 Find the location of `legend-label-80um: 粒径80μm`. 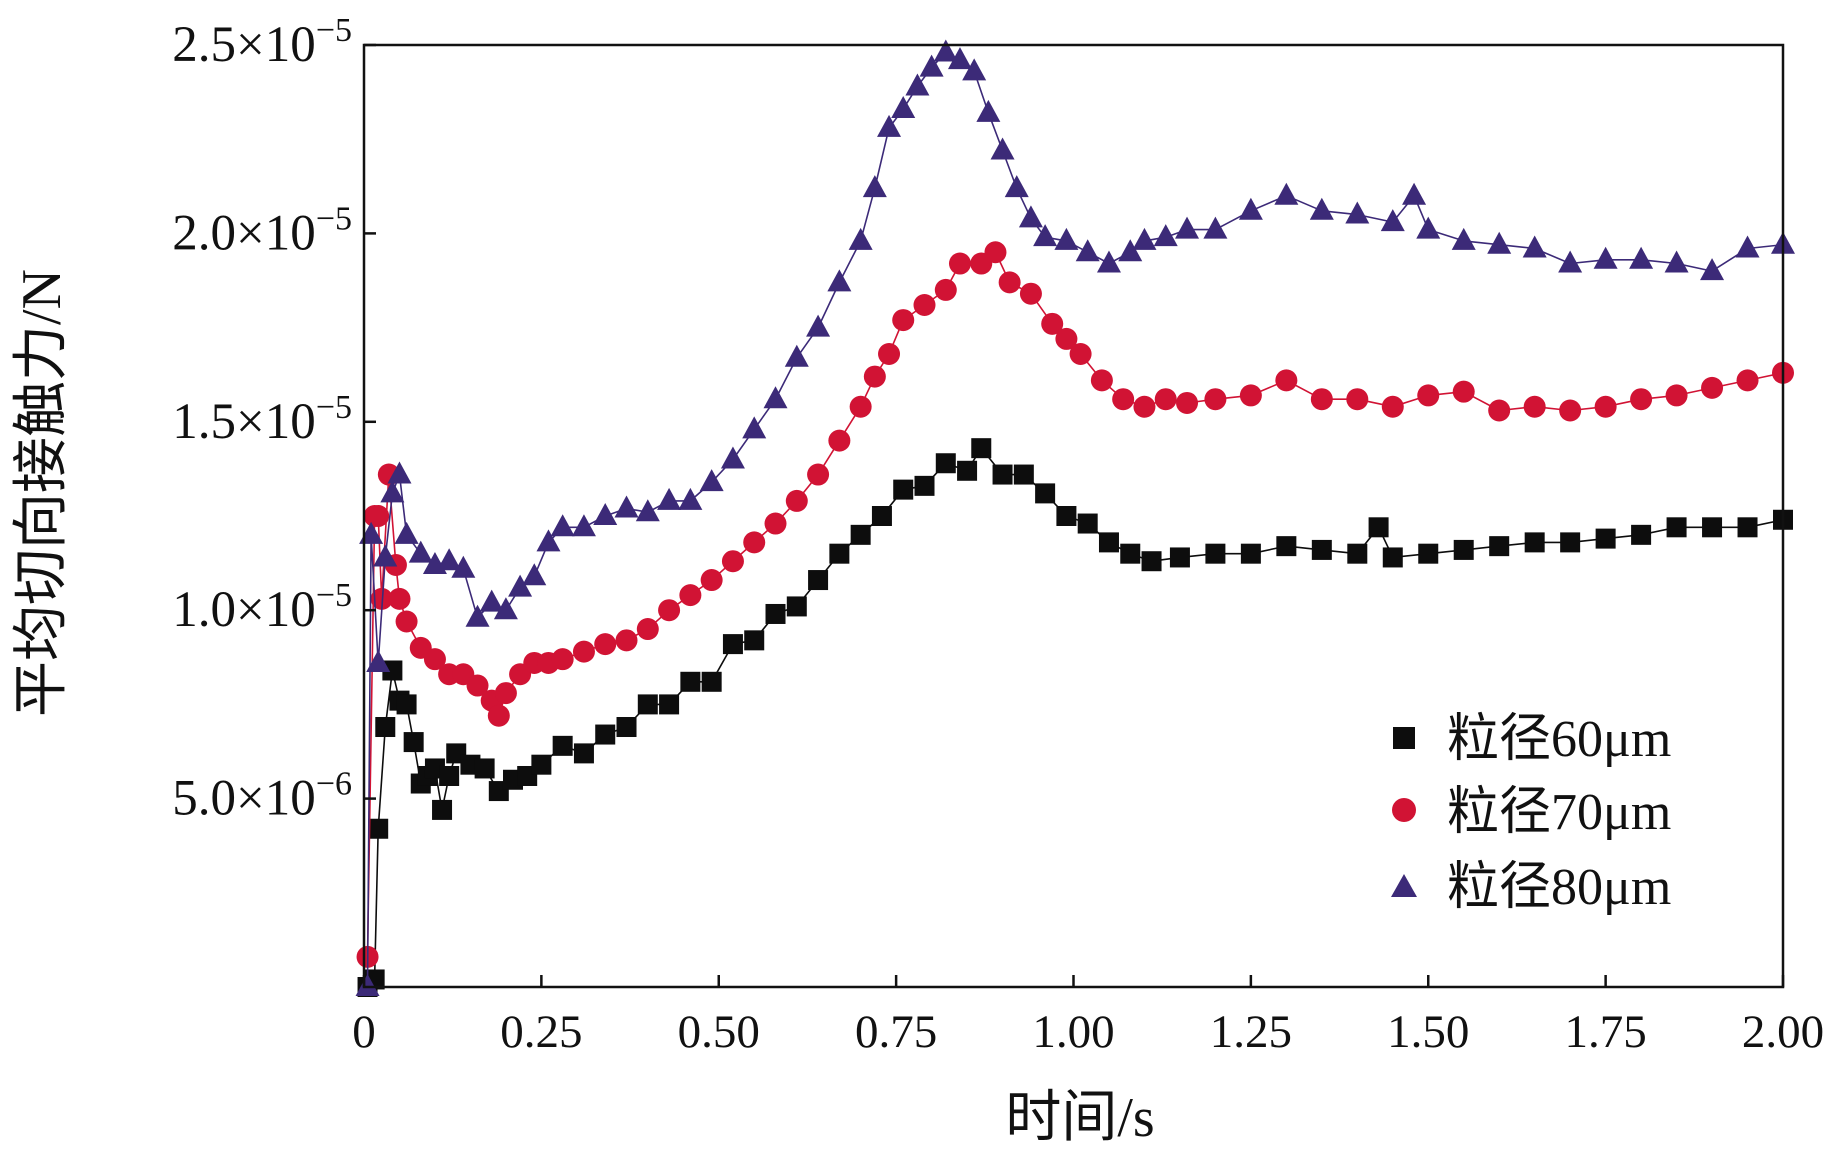

legend-label-80um: 粒径80μm is located at coordinates (1559, 887).